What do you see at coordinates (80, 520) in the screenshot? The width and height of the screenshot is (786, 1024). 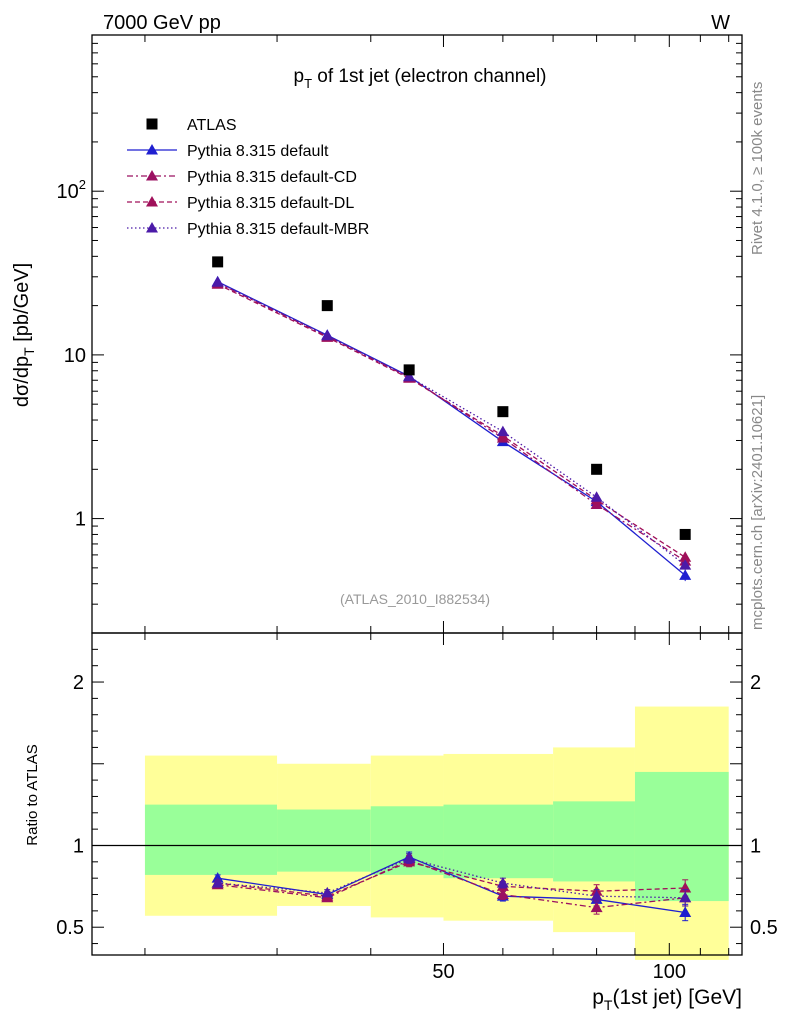 I see `upper-ytick-label-0: 1` at bounding box center [80, 520].